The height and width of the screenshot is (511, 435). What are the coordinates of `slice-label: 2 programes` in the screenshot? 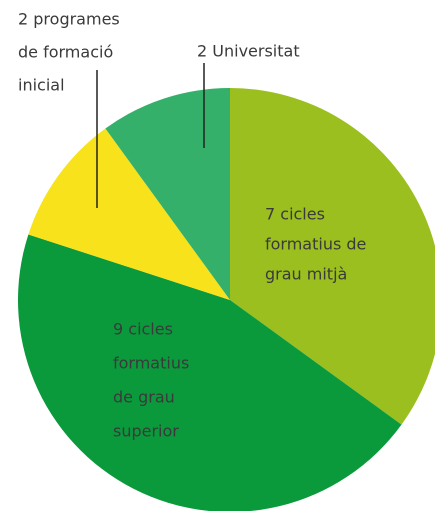 It's located at (69, 19).